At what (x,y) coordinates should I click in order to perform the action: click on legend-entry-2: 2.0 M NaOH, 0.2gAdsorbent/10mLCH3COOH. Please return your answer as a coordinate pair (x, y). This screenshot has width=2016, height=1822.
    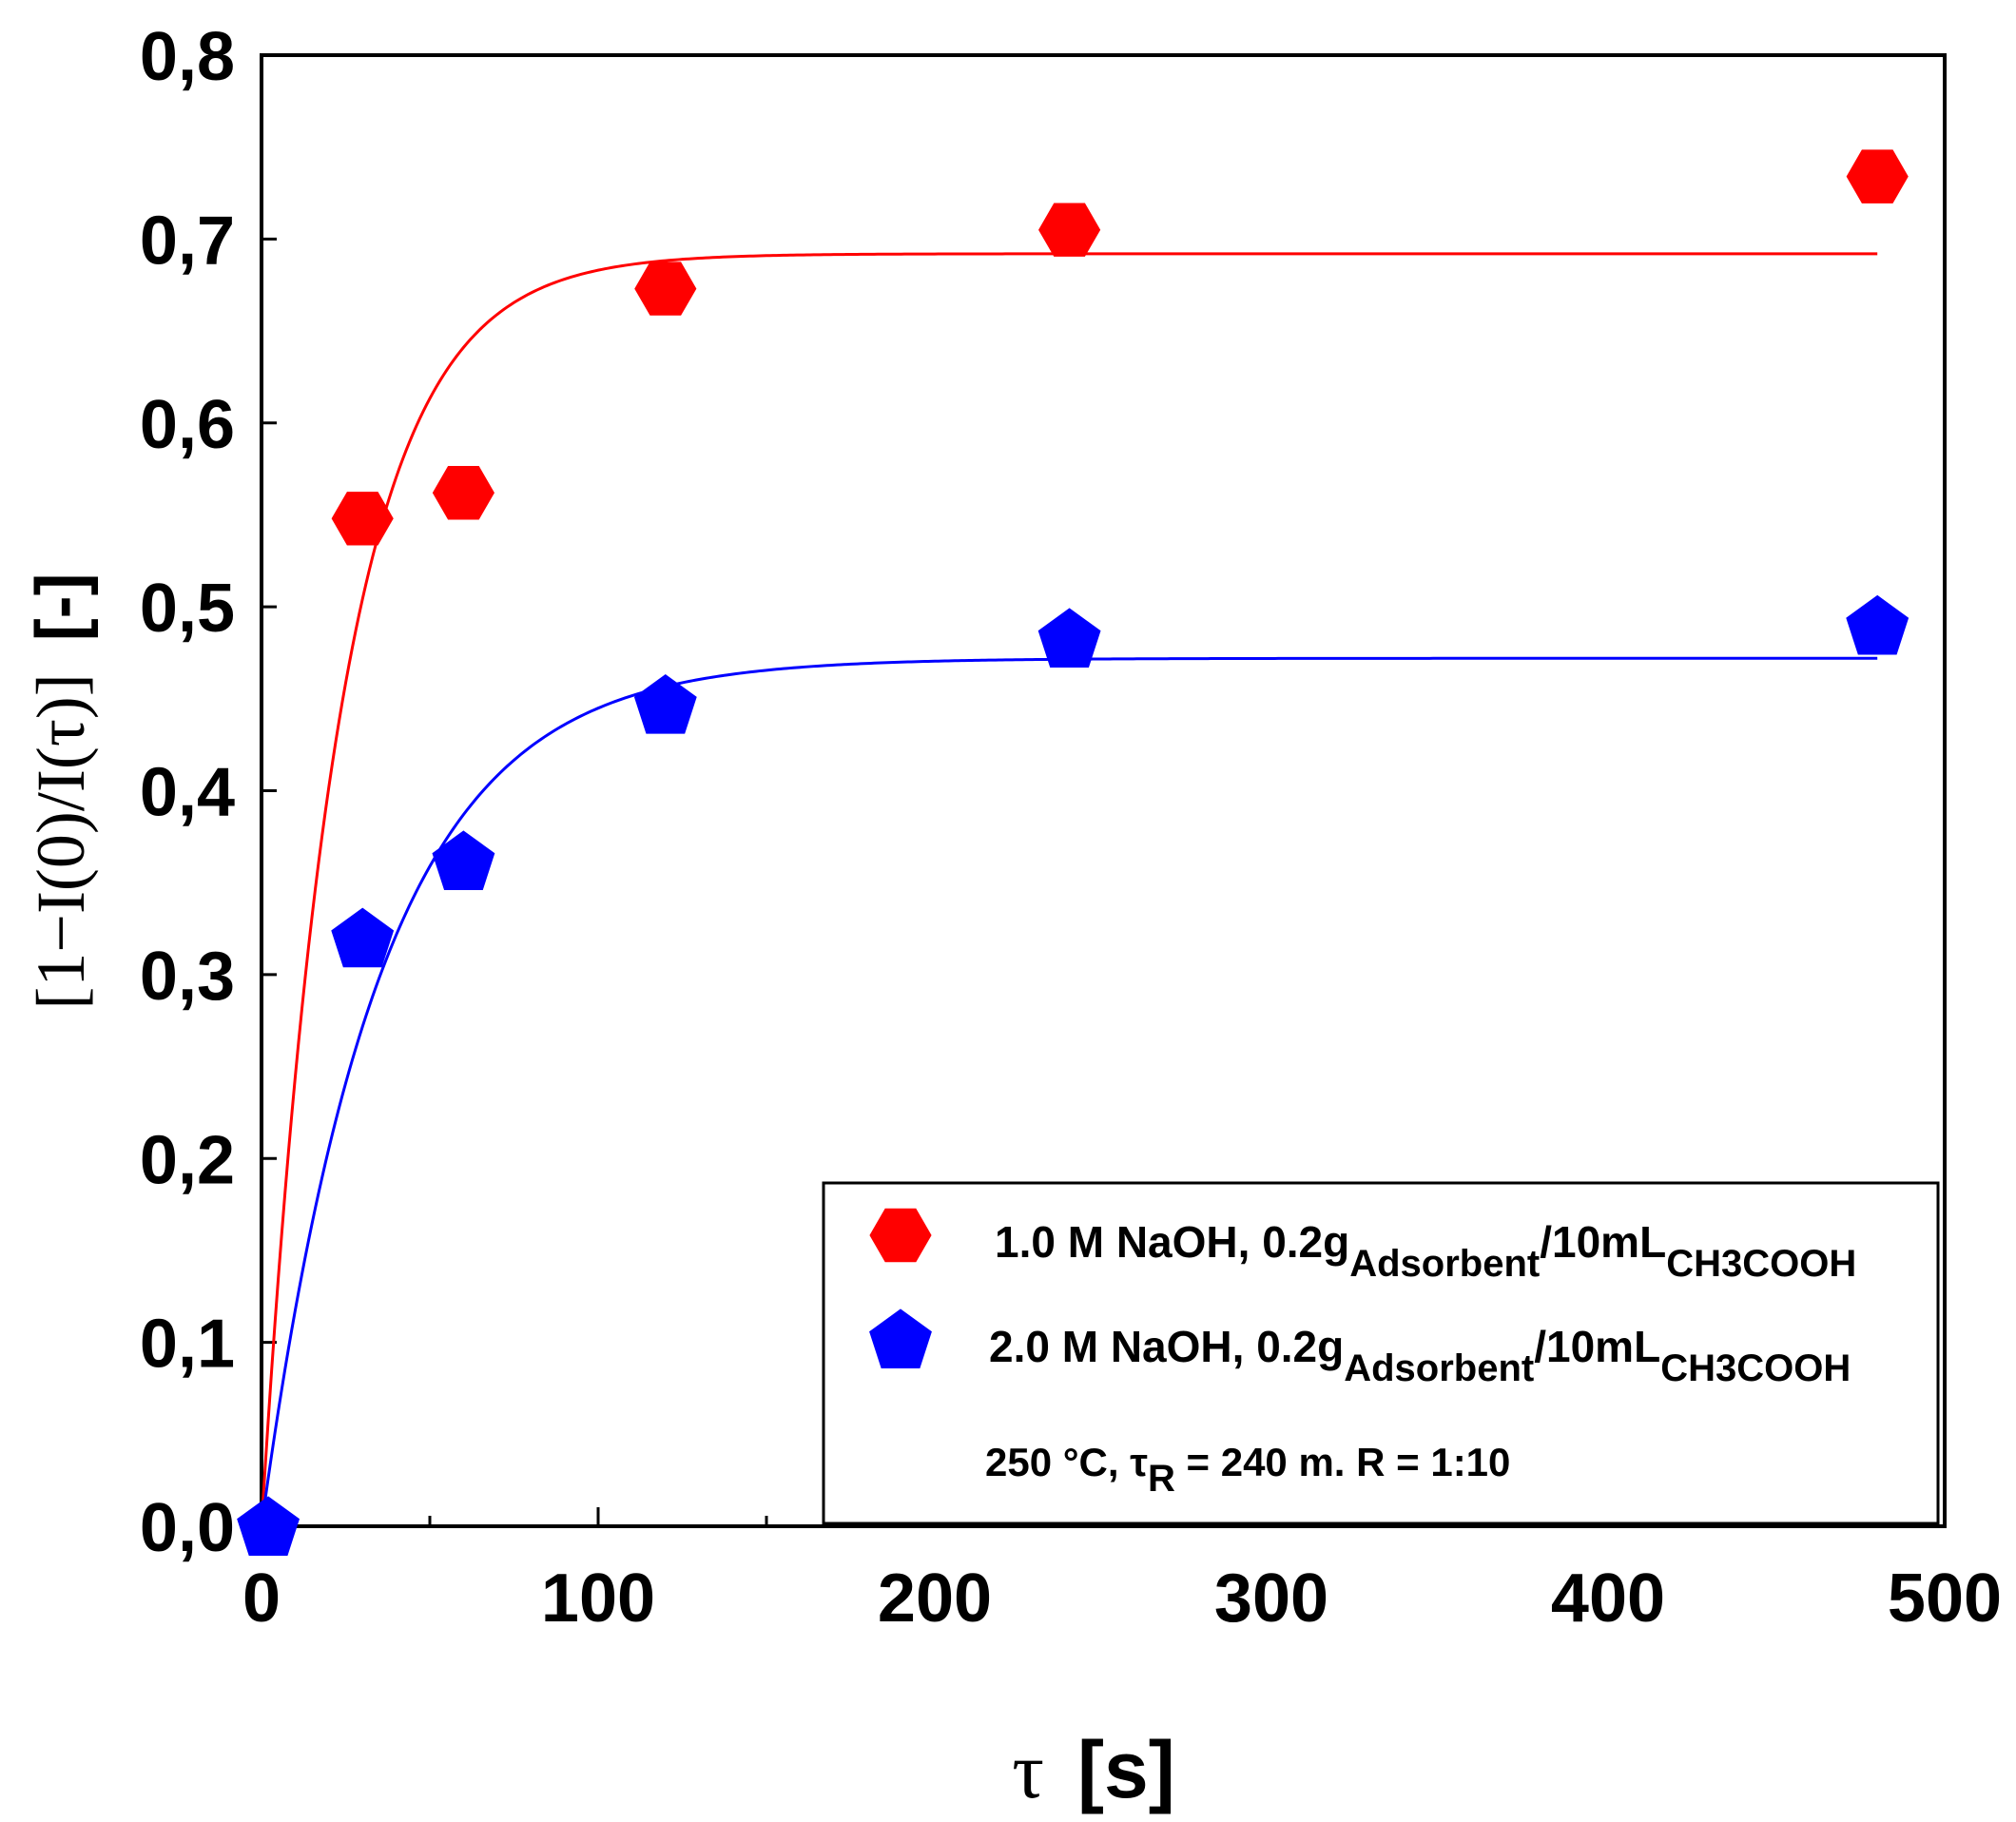
    Looking at the image, I should click on (1420, 1355).